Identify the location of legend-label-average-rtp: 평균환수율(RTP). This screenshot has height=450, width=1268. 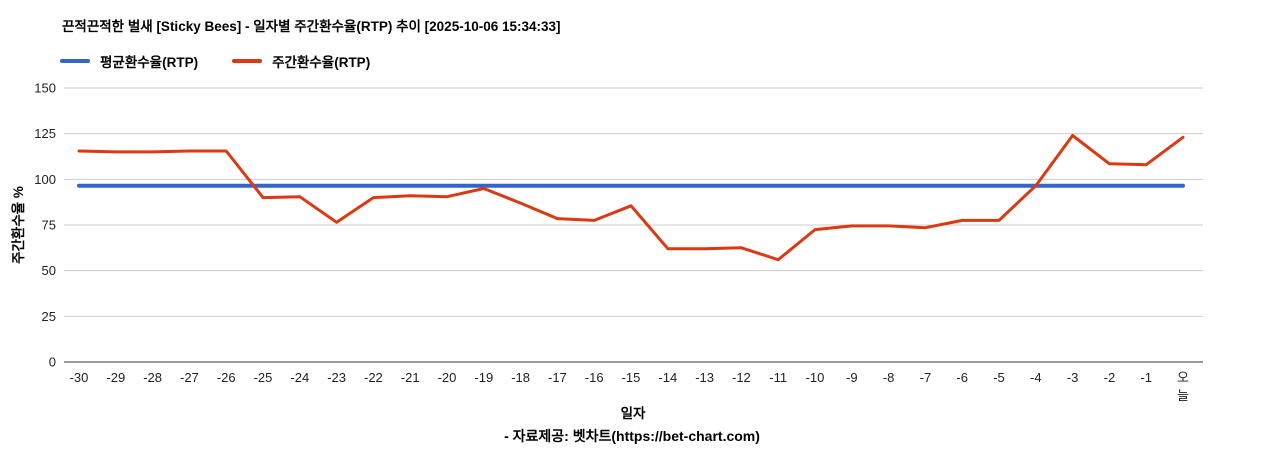
(149, 62).